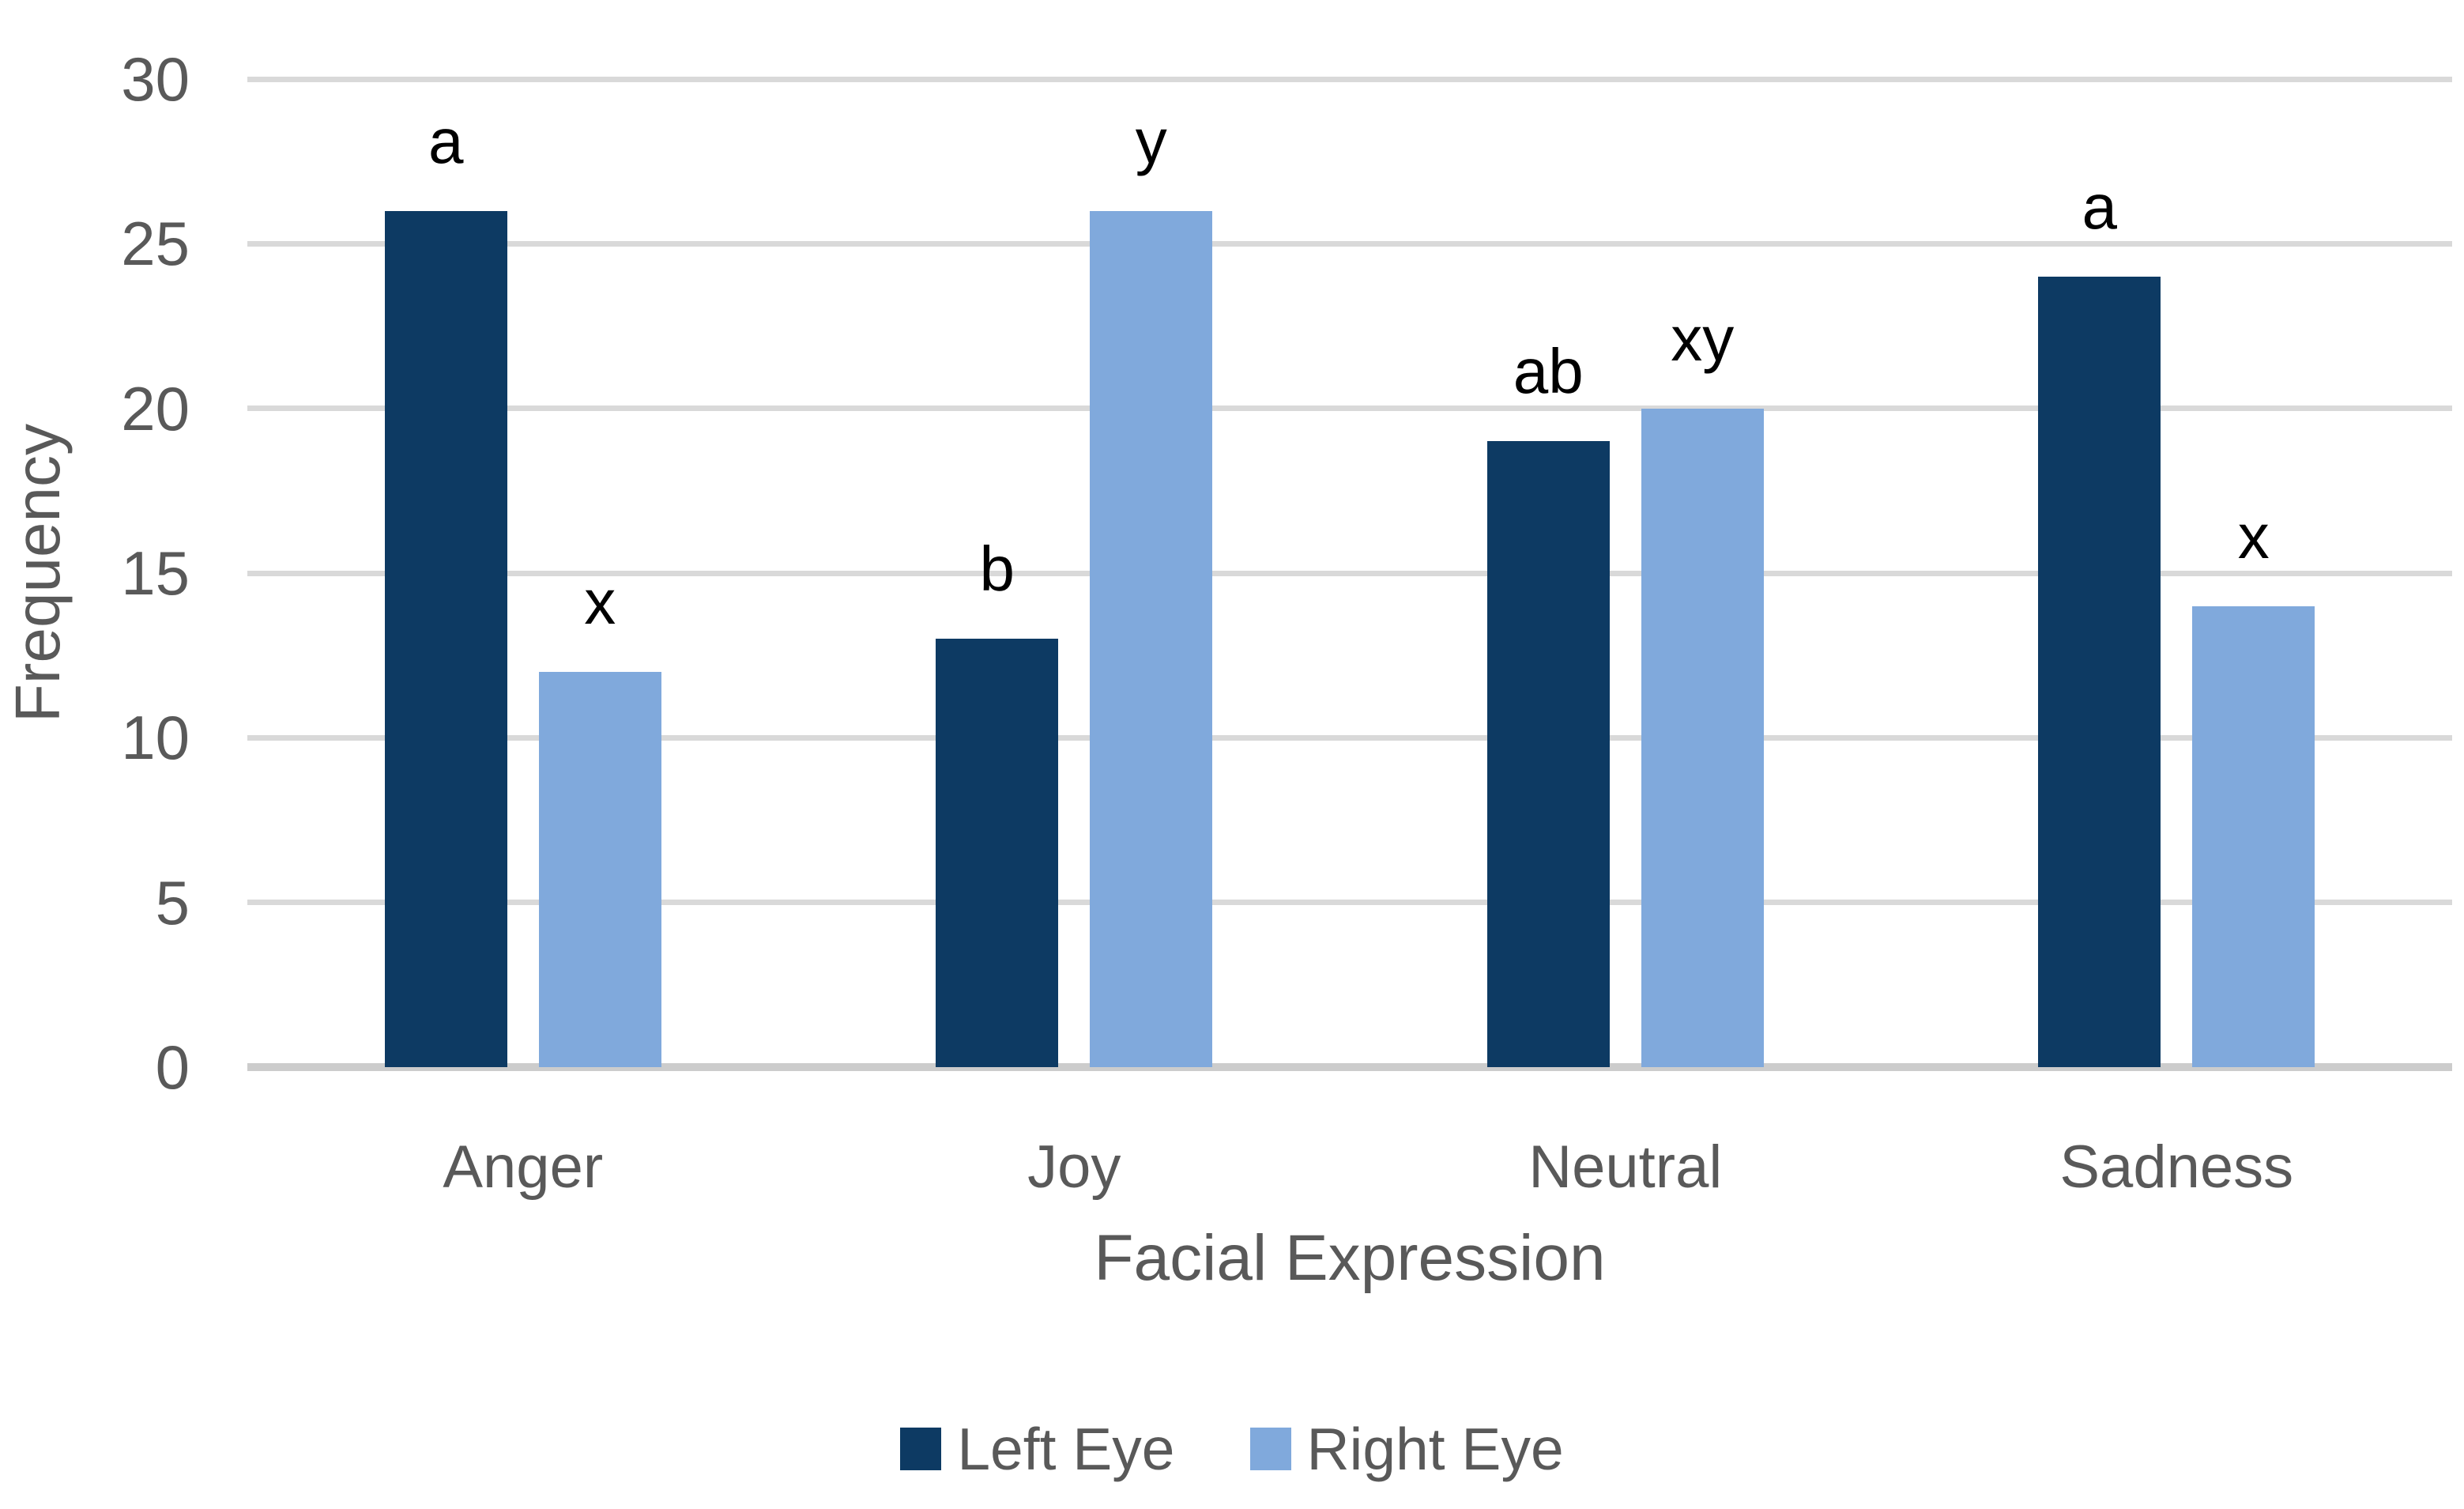 The image size is (2464, 1509). Describe the element at coordinates (446, 141) in the screenshot. I see `significance-label-left-eye-anger: a` at that location.